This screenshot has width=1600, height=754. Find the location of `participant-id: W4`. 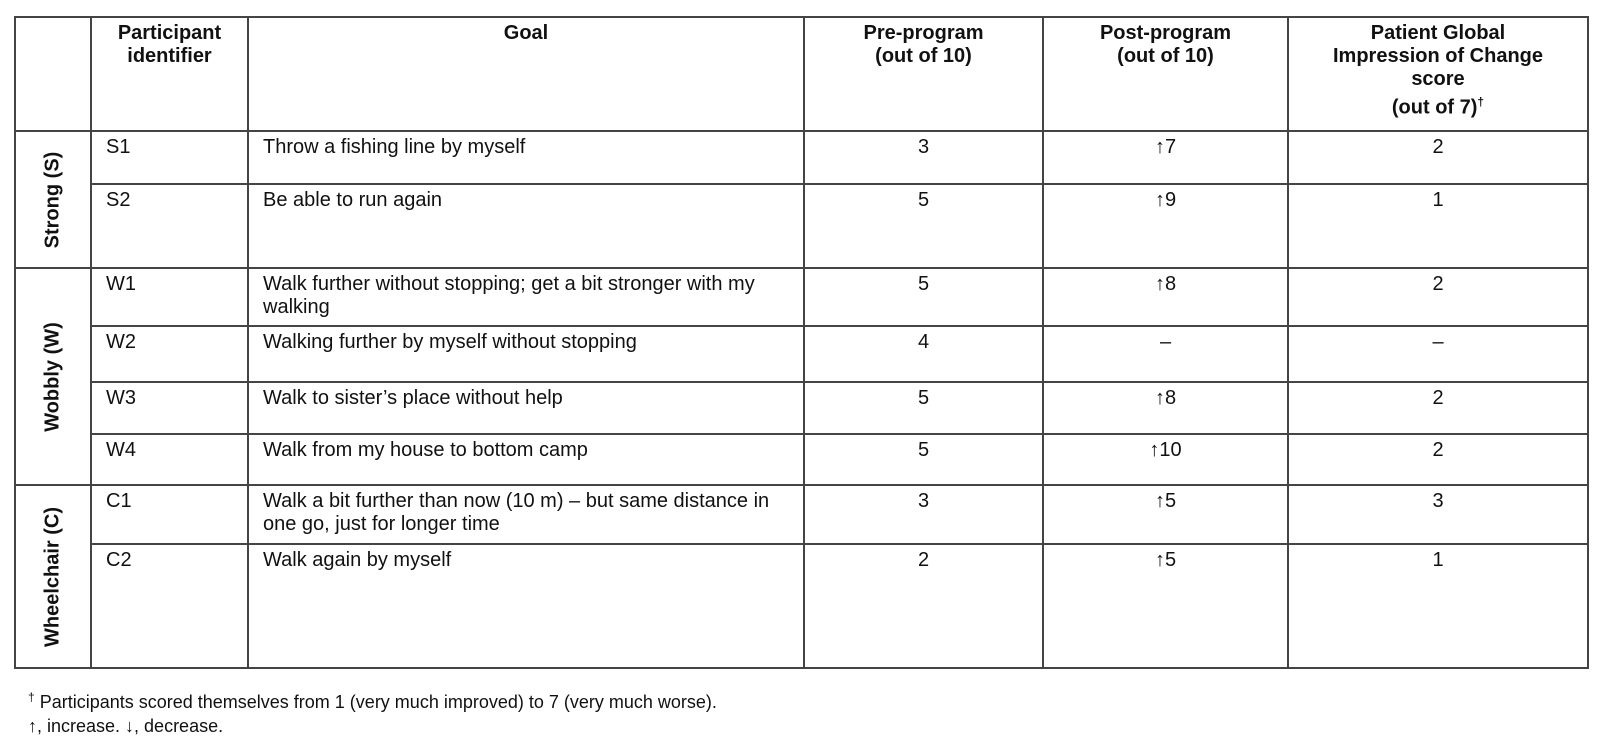

participant-id: W4 is located at coordinates (169, 459).